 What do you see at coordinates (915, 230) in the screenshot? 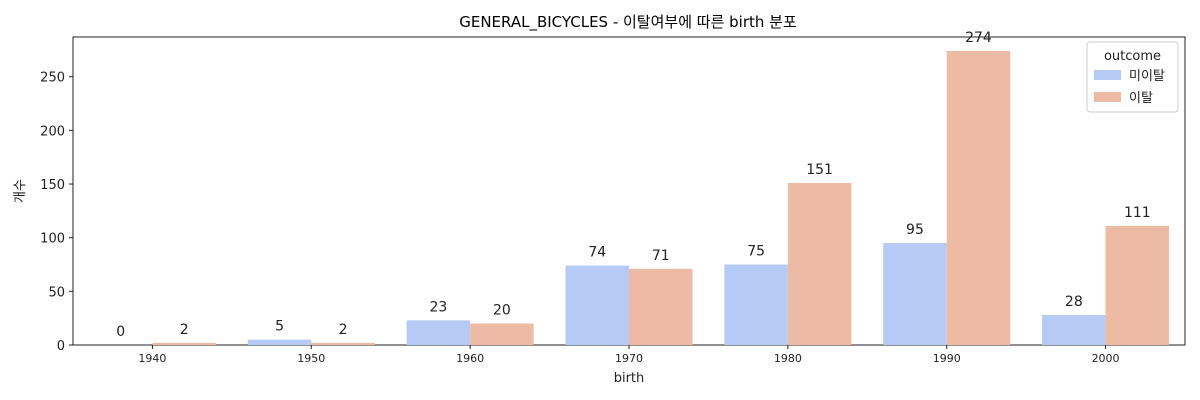
I see `data-label: 95` at bounding box center [915, 230].